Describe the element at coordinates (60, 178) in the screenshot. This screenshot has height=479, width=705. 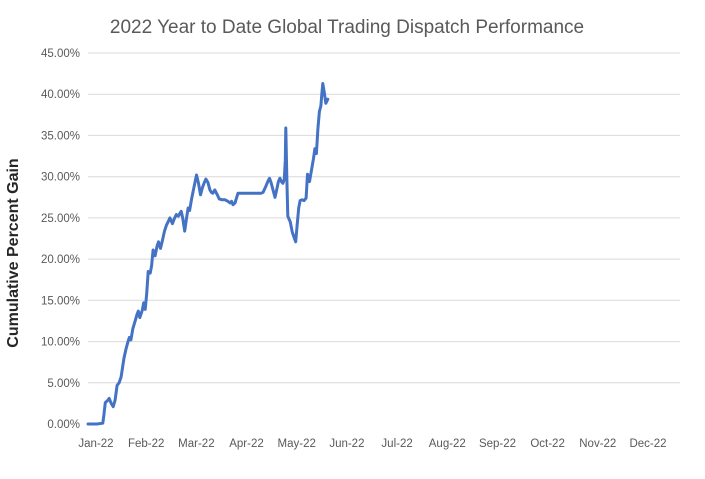
I see `y-tick-label: 30.00%` at that location.